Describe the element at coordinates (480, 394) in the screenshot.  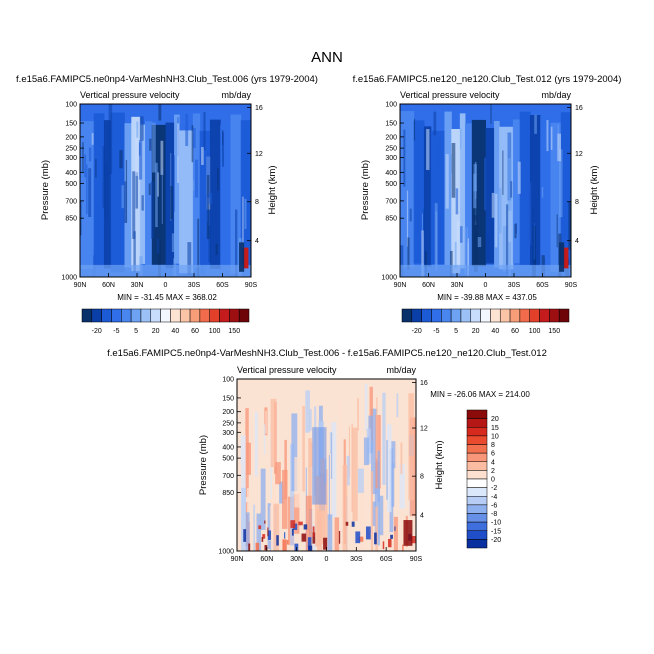
I see `min-max-stats: MIN = -26.06 MAX = 214.00` at that location.